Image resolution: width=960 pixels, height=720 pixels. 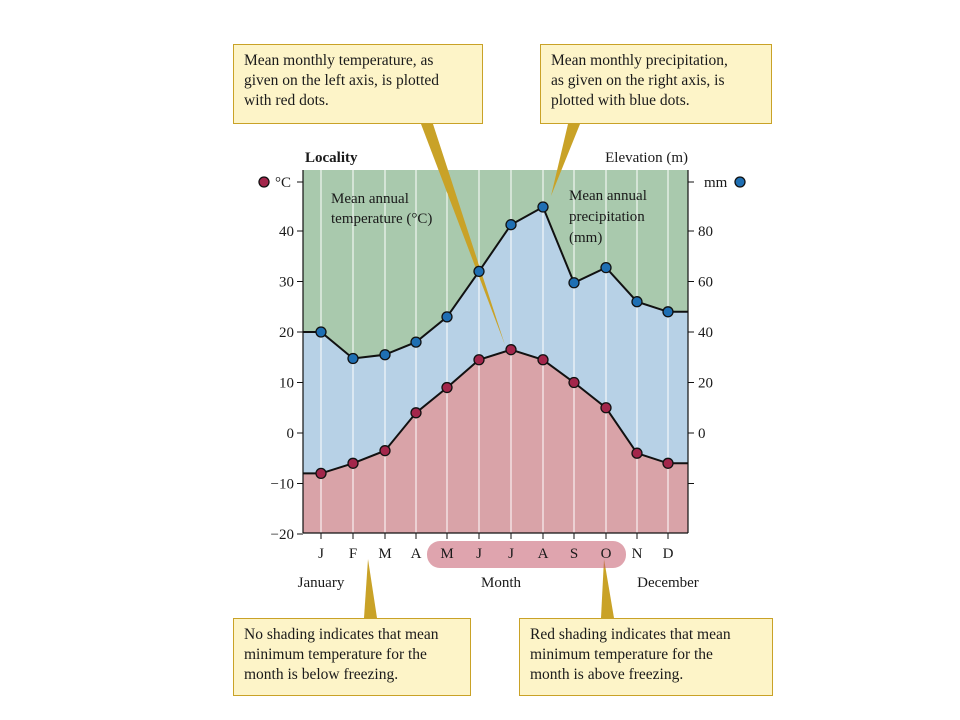 I want to click on x-axis-label: Month, so click(x=501, y=583).